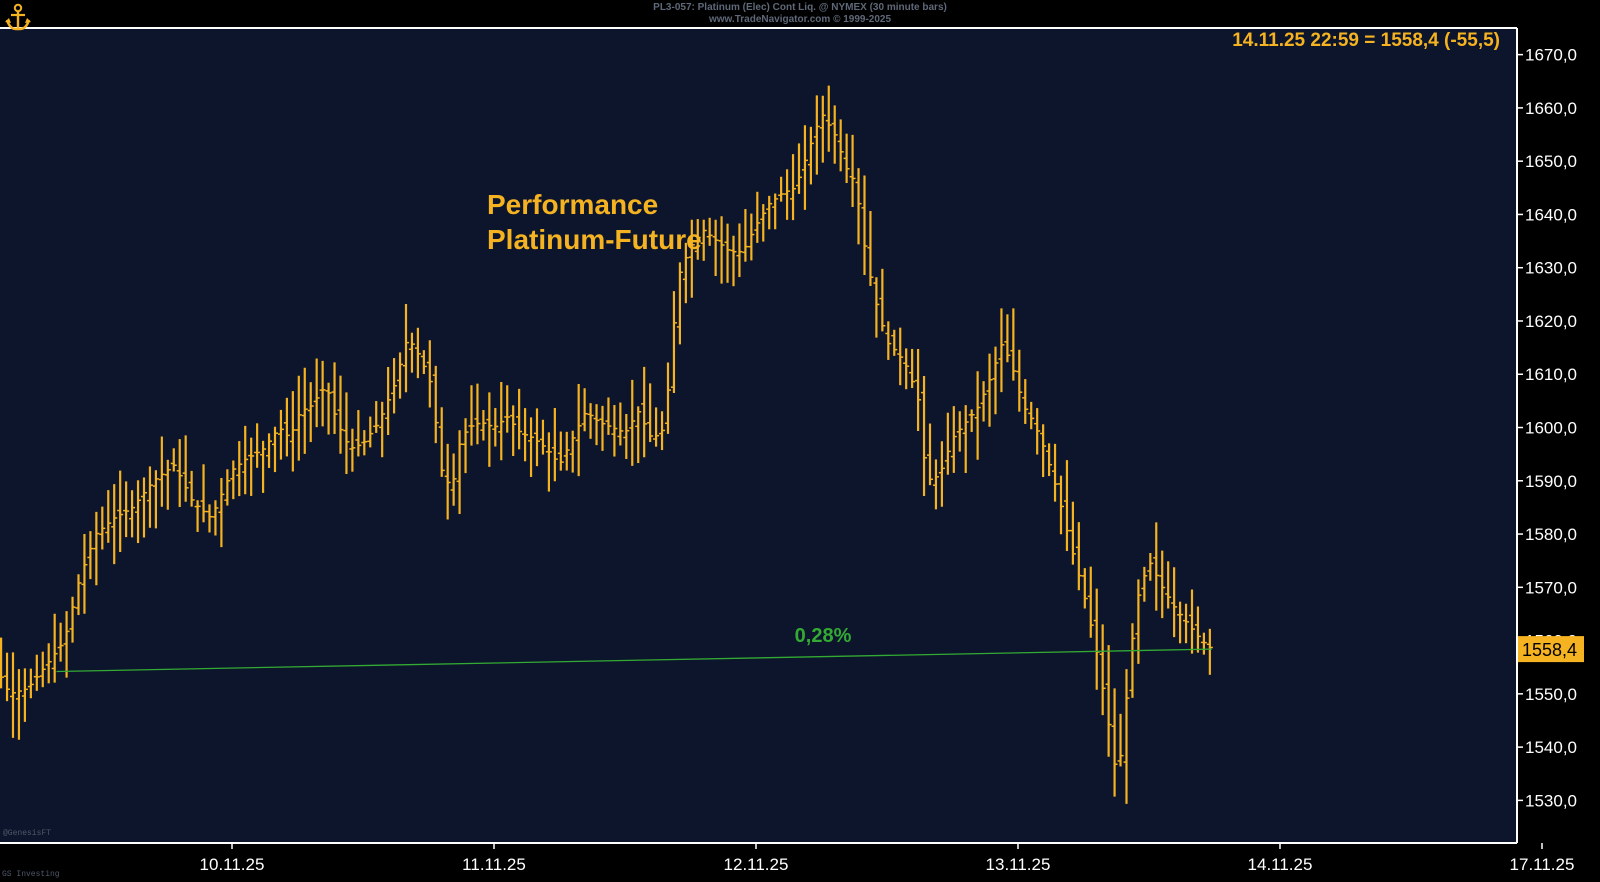 The width and height of the screenshot is (1600, 882). I want to click on y-tick-label: 1550,0, so click(1551, 694).